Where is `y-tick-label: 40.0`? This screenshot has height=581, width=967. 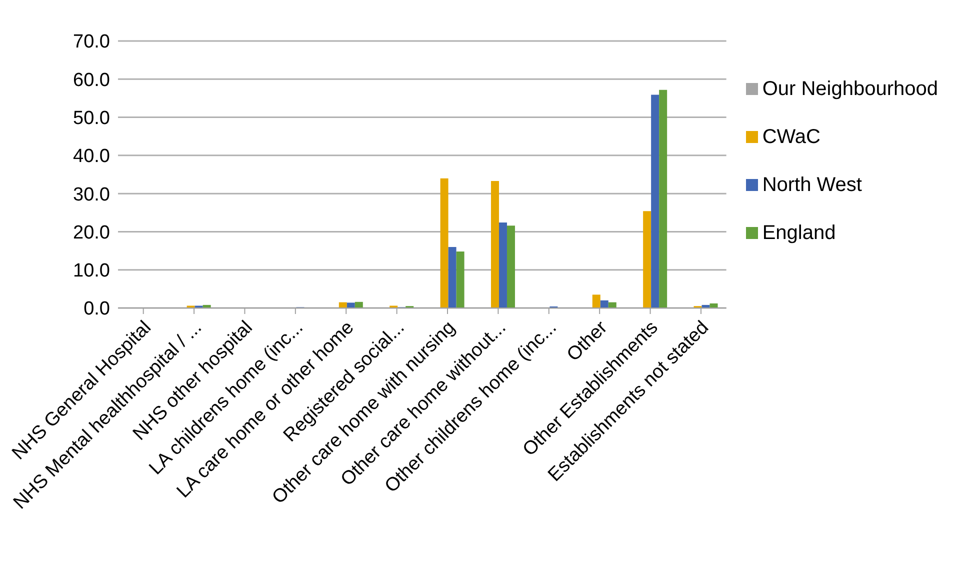
y-tick-label: 40.0 is located at coordinates (91, 157).